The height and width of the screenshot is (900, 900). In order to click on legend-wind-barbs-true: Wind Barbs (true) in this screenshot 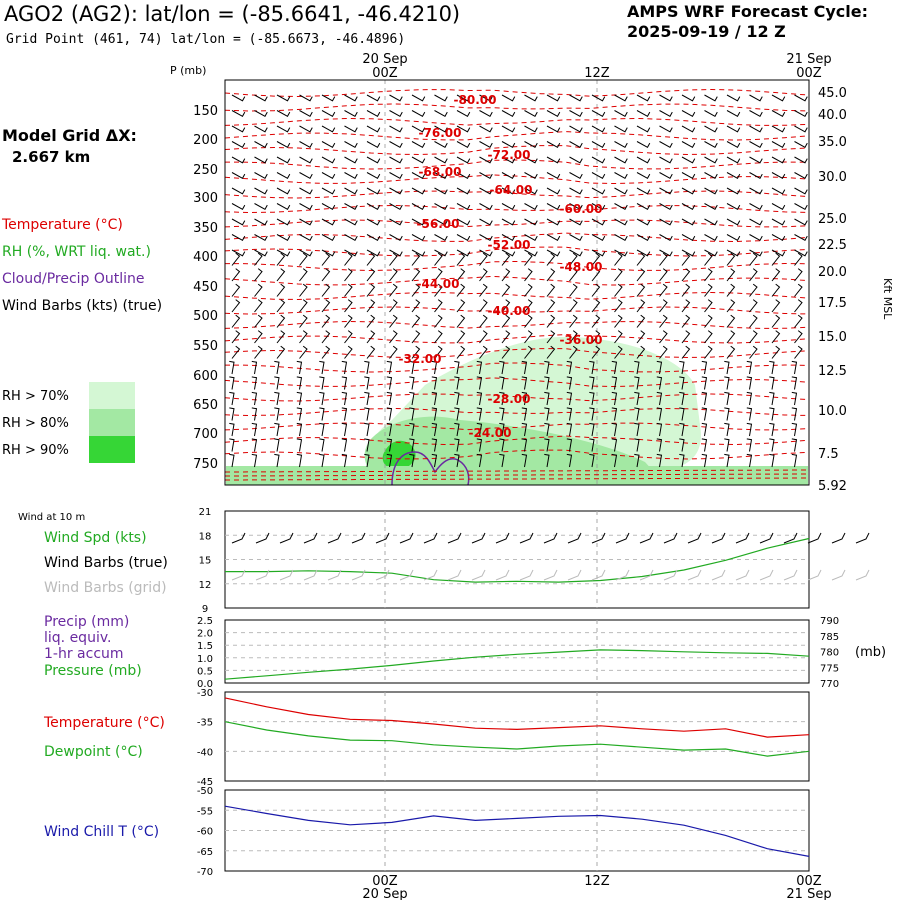, I will do `click(106, 563)`.